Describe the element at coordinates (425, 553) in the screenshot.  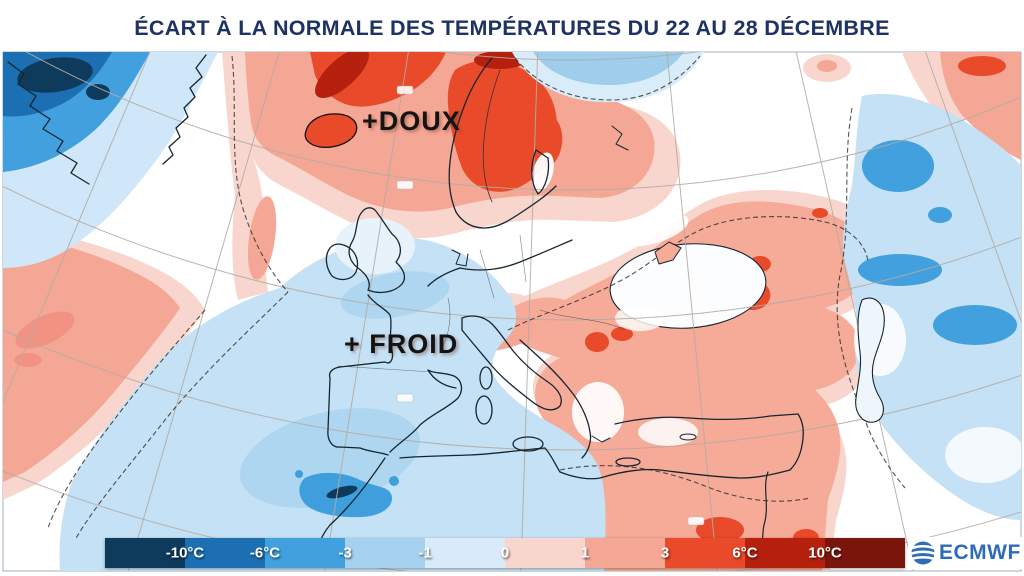
I see `legend-tick: -1` at that location.